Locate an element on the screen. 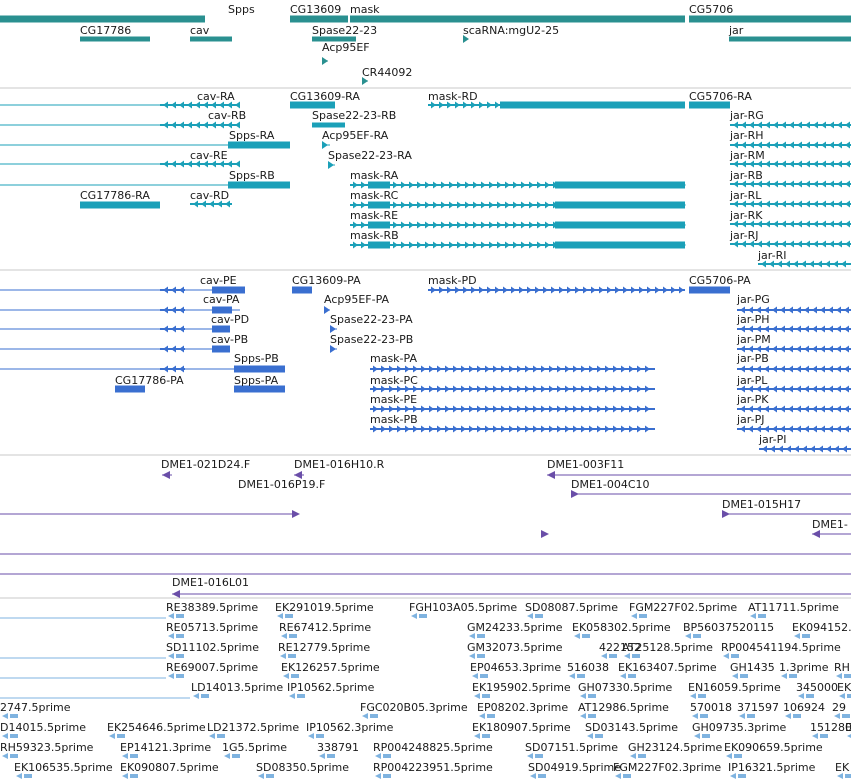 This screenshot has width=851, height=783. transcript-cav-re: cav-RE is located at coordinates (120, 158).